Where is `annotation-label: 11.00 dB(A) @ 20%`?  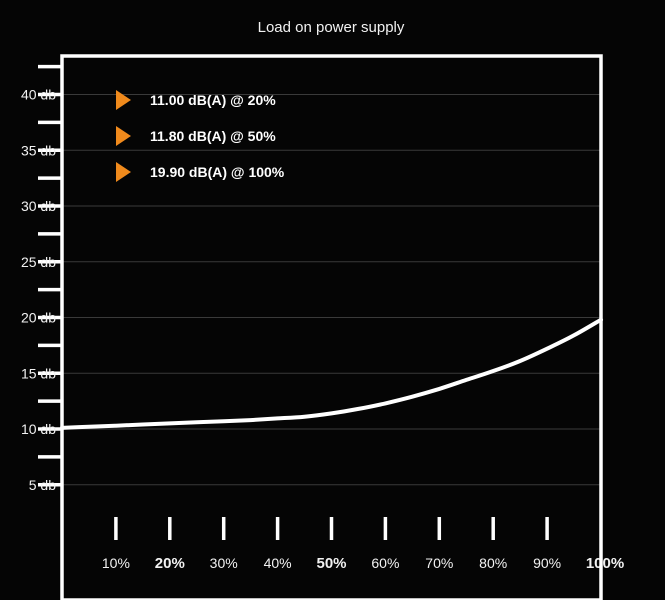
annotation-label: 11.00 dB(A) @ 20% is located at coordinates (213, 100).